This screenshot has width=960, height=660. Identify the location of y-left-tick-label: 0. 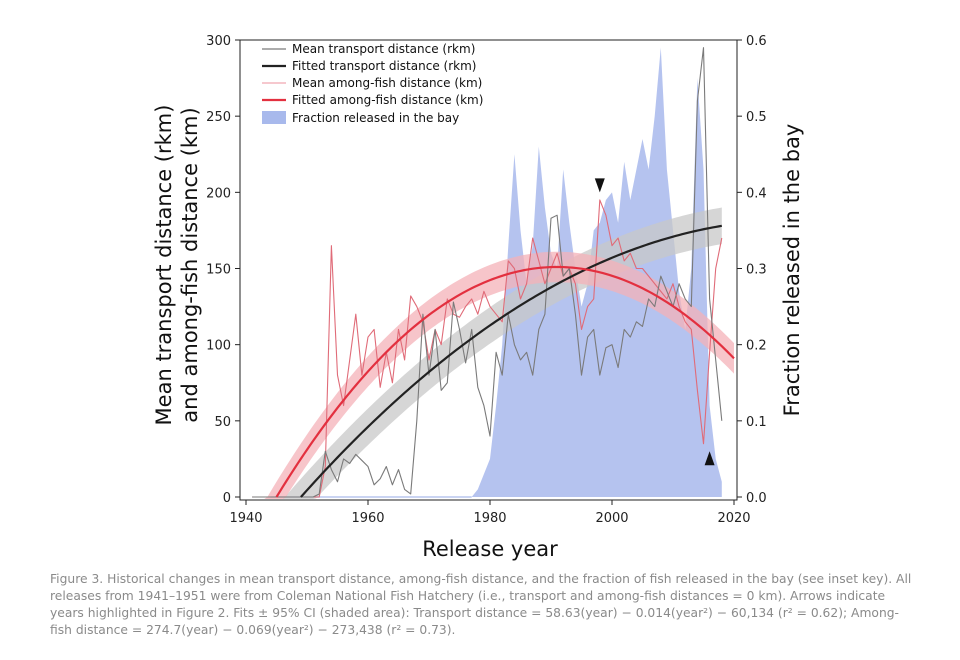
(227, 498).